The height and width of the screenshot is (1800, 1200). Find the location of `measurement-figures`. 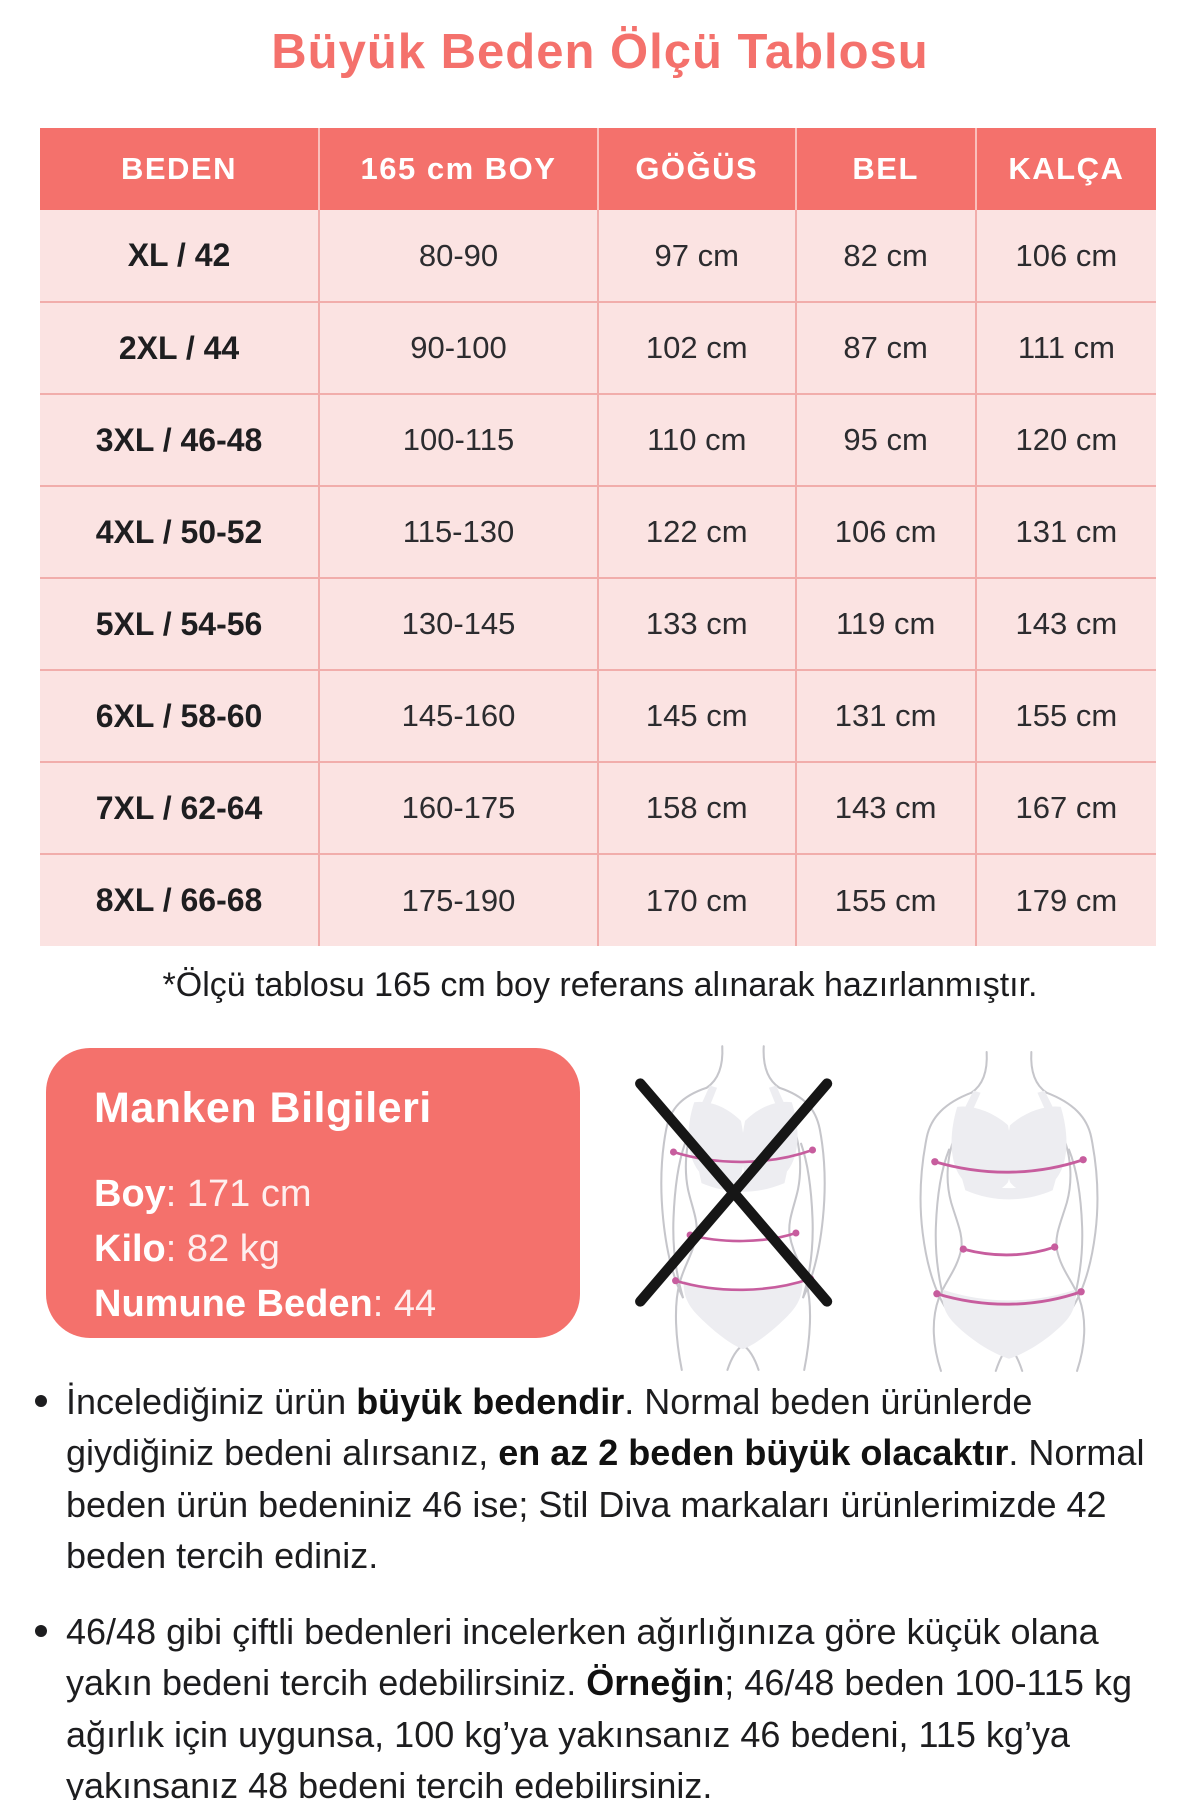

measurement-figures is located at coordinates (886, 1207).